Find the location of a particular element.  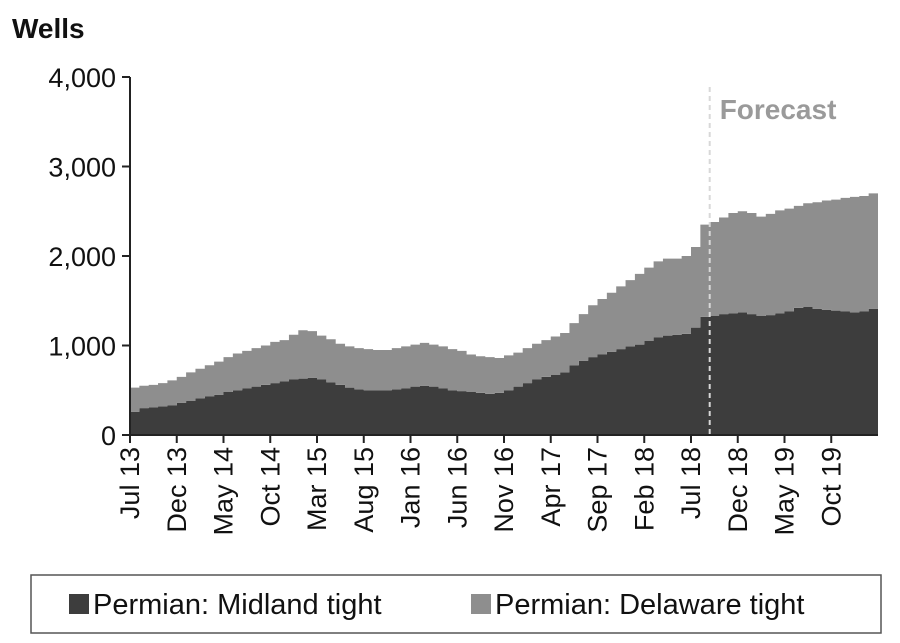

y-axis-title: Wells is located at coordinates (48, 28).